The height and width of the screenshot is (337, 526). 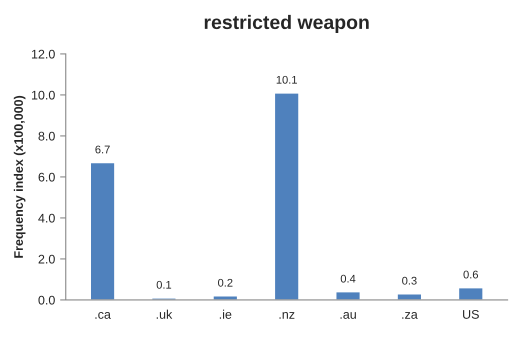 What do you see at coordinates (409, 280) in the screenshot?
I see `data-label: 0.3` at bounding box center [409, 280].